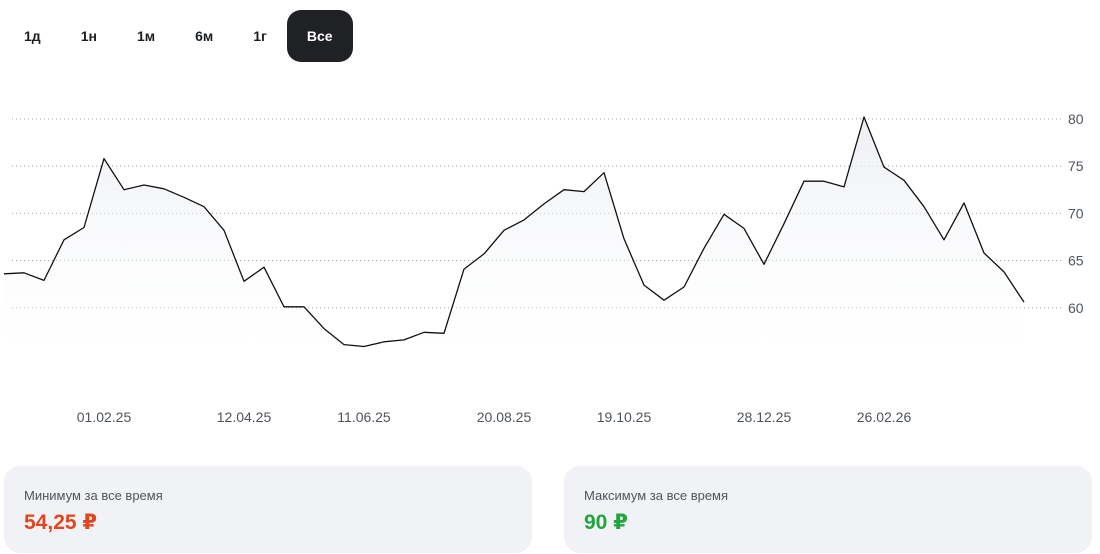 Image resolution: width=1100 pixels, height=554 pixels. Describe the element at coordinates (364, 417) in the screenshot. I see `x-tick-label: 11.06.25` at that location.